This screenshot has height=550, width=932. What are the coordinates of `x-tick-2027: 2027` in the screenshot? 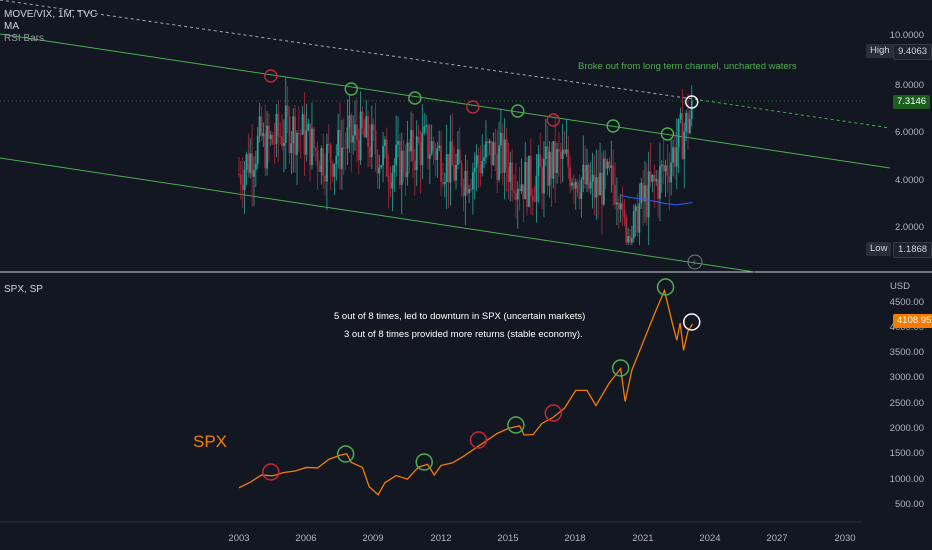 It's located at (777, 538).